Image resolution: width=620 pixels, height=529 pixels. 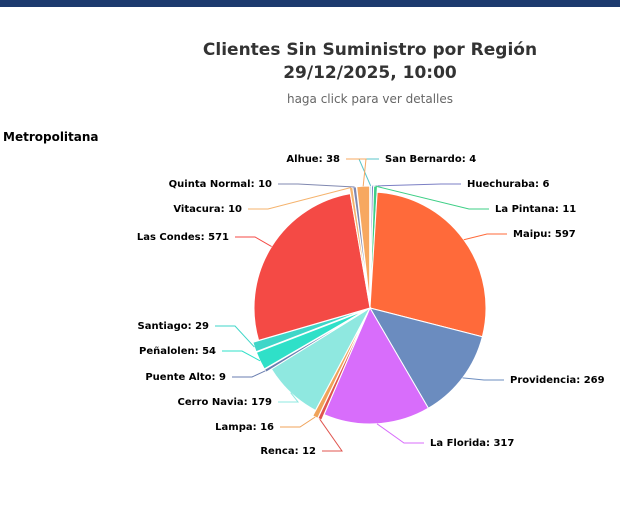 What do you see at coordinates (224, 402) in the screenshot?
I see `data-label-cerro-navia: Cerro Navia: 179` at bounding box center [224, 402].